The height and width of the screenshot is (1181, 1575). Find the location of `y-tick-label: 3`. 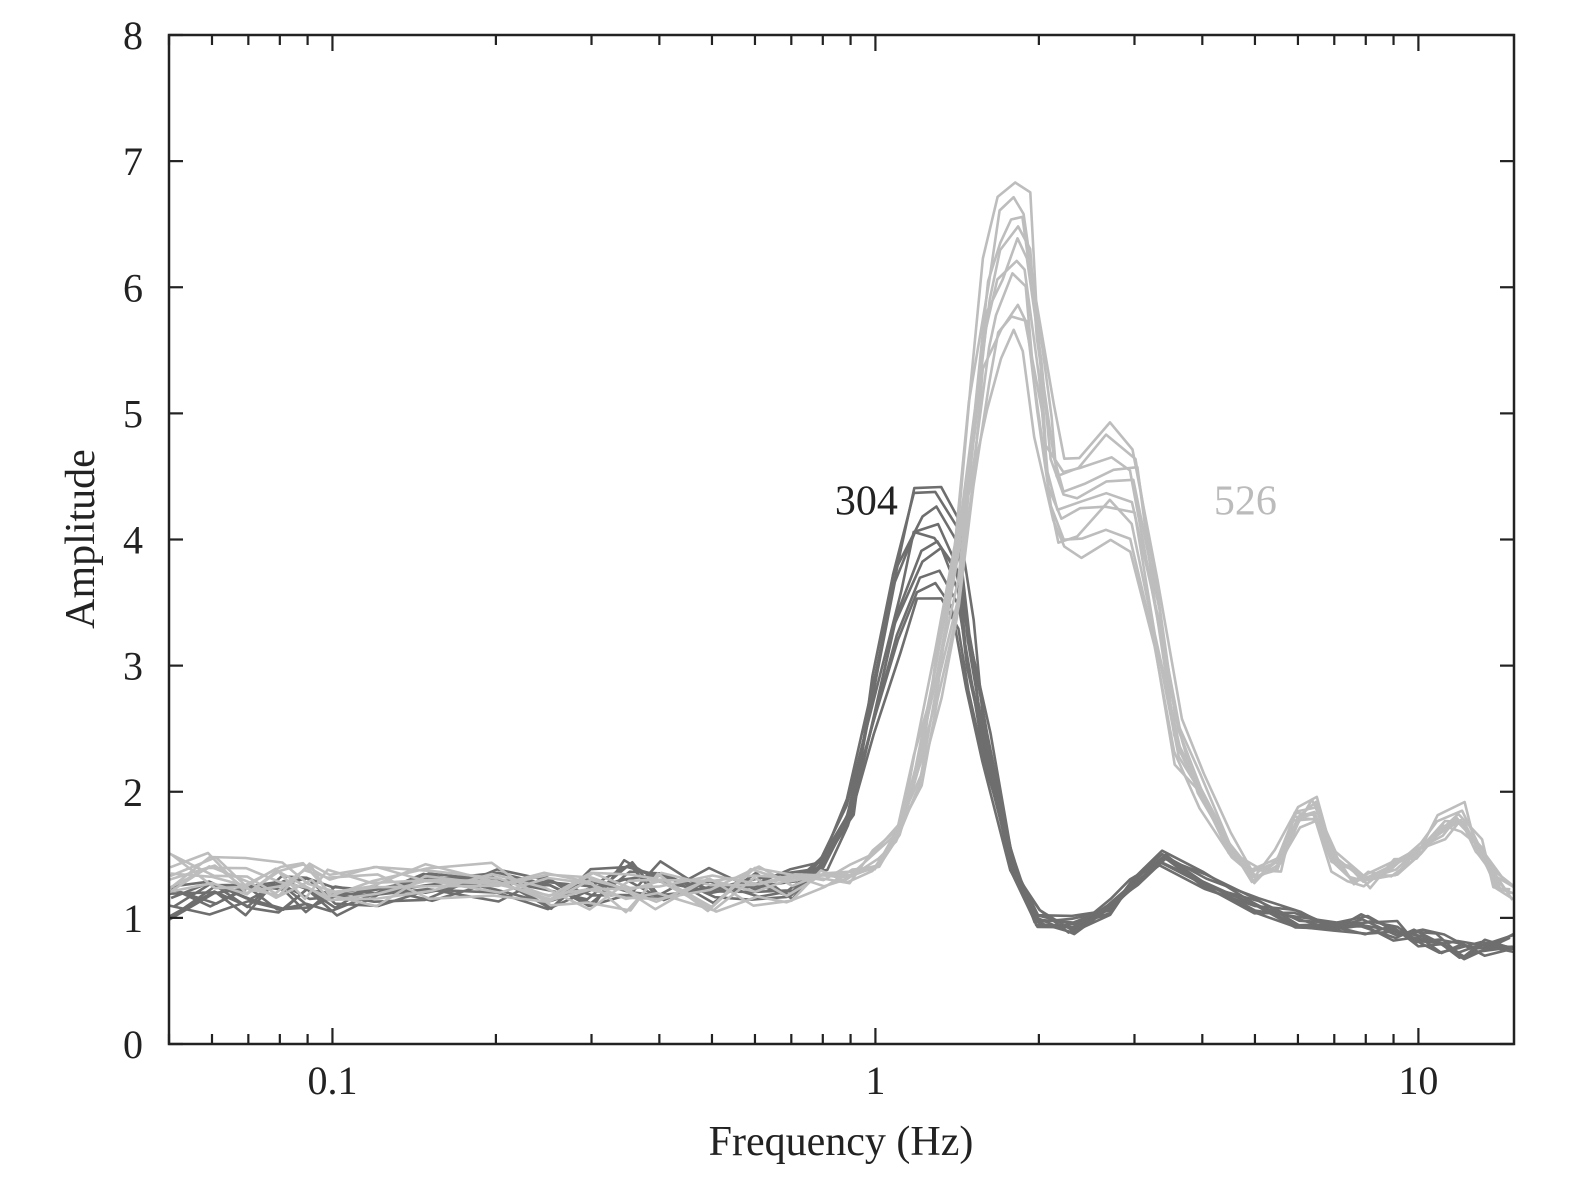

y-tick-label: 3 is located at coordinates (133, 666).